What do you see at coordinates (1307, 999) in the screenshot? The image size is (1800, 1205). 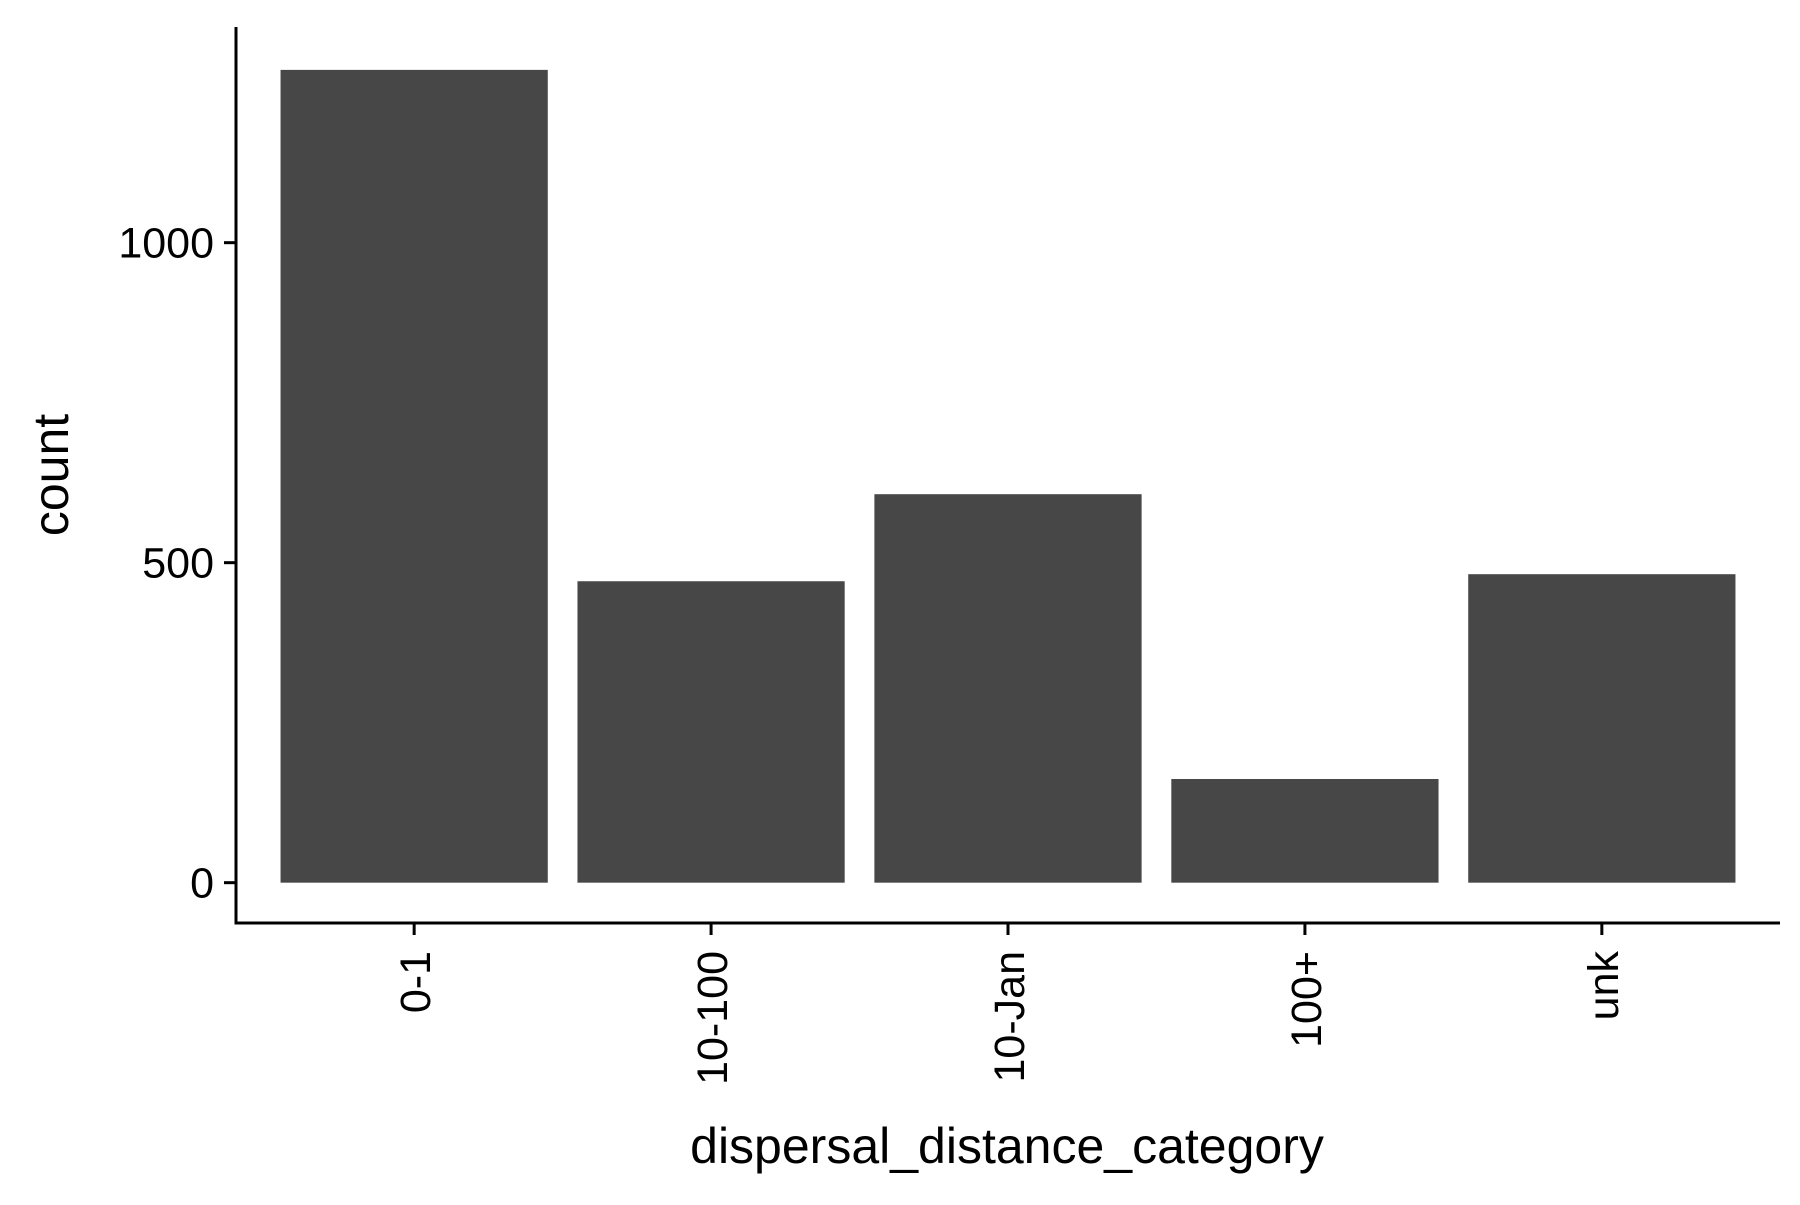 I see `x-tick-label: 100+` at bounding box center [1307, 999].